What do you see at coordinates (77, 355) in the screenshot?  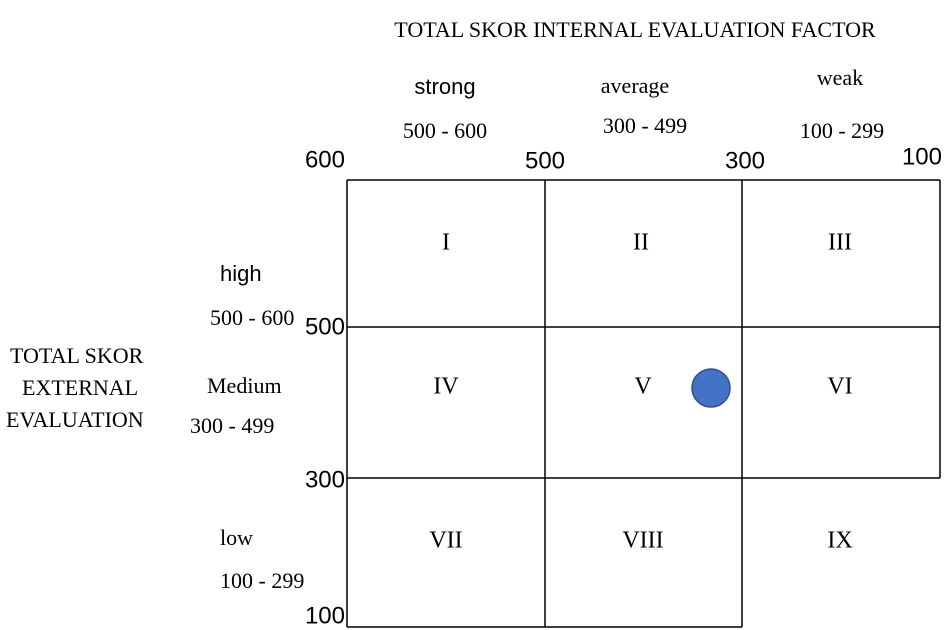 I see `y-axis-title: TOTAL SKOR` at bounding box center [77, 355].